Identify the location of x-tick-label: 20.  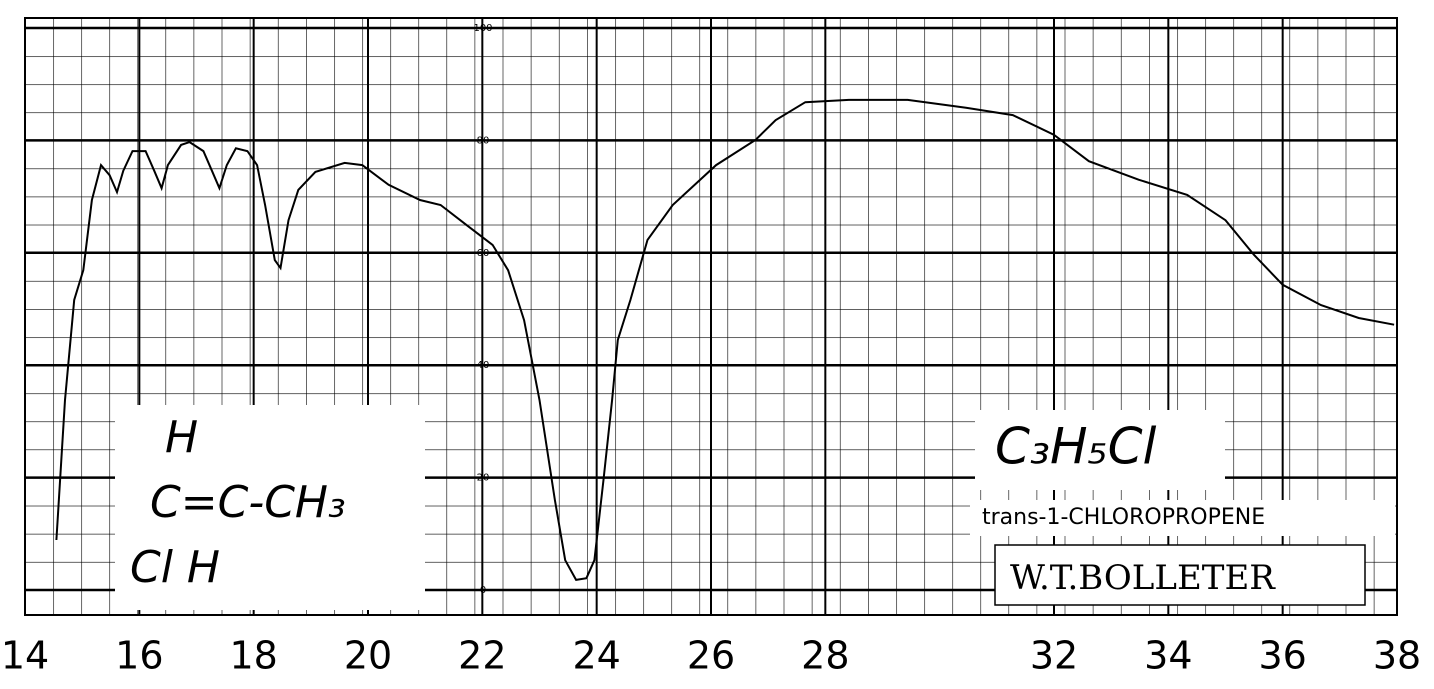
(368, 656).